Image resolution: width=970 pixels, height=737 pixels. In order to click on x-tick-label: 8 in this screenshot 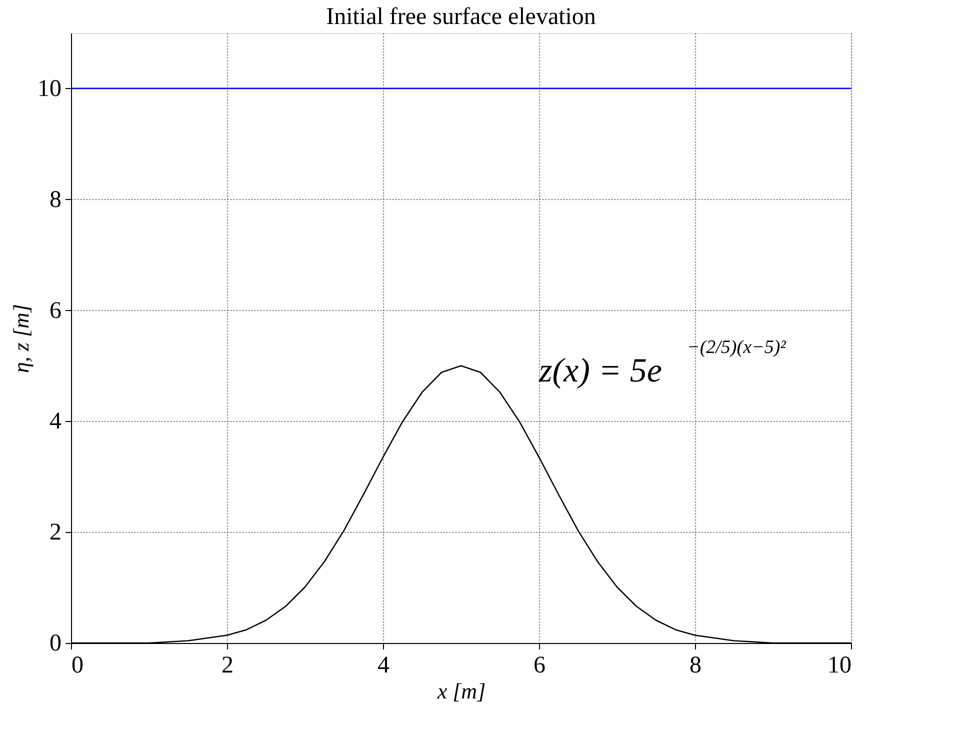, I will do `click(696, 665)`.